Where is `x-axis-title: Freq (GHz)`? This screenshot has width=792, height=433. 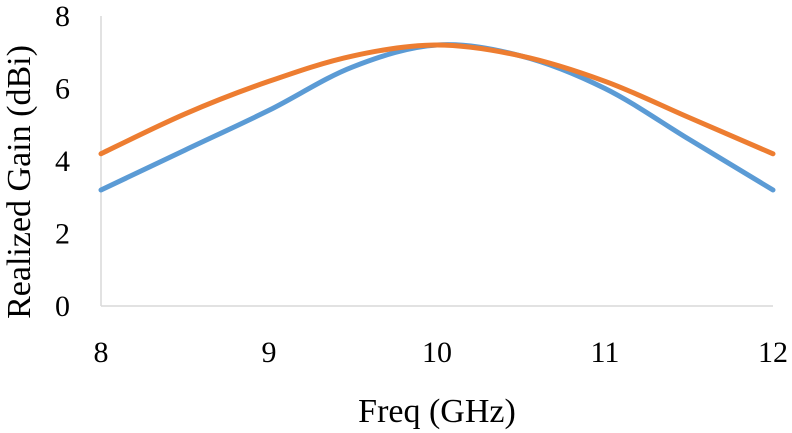
x-axis-title: Freq (GHz) is located at coordinates (437, 411).